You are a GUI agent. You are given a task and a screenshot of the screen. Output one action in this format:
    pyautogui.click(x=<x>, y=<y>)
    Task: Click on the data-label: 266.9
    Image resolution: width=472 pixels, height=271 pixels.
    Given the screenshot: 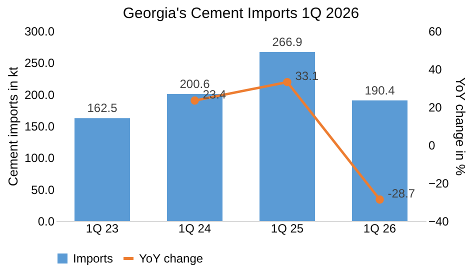 What is the action you would take?
    pyautogui.click(x=287, y=41)
    